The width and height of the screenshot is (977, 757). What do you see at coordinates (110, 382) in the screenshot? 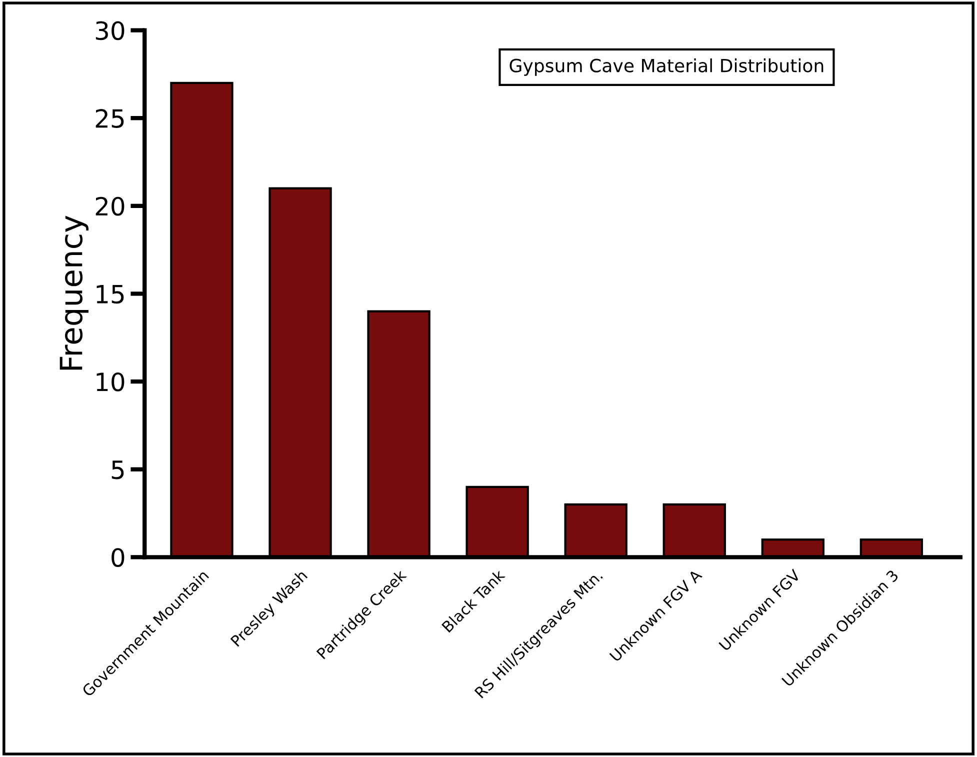
I see `y-tick-label: 10` at bounding box center [110, 382].